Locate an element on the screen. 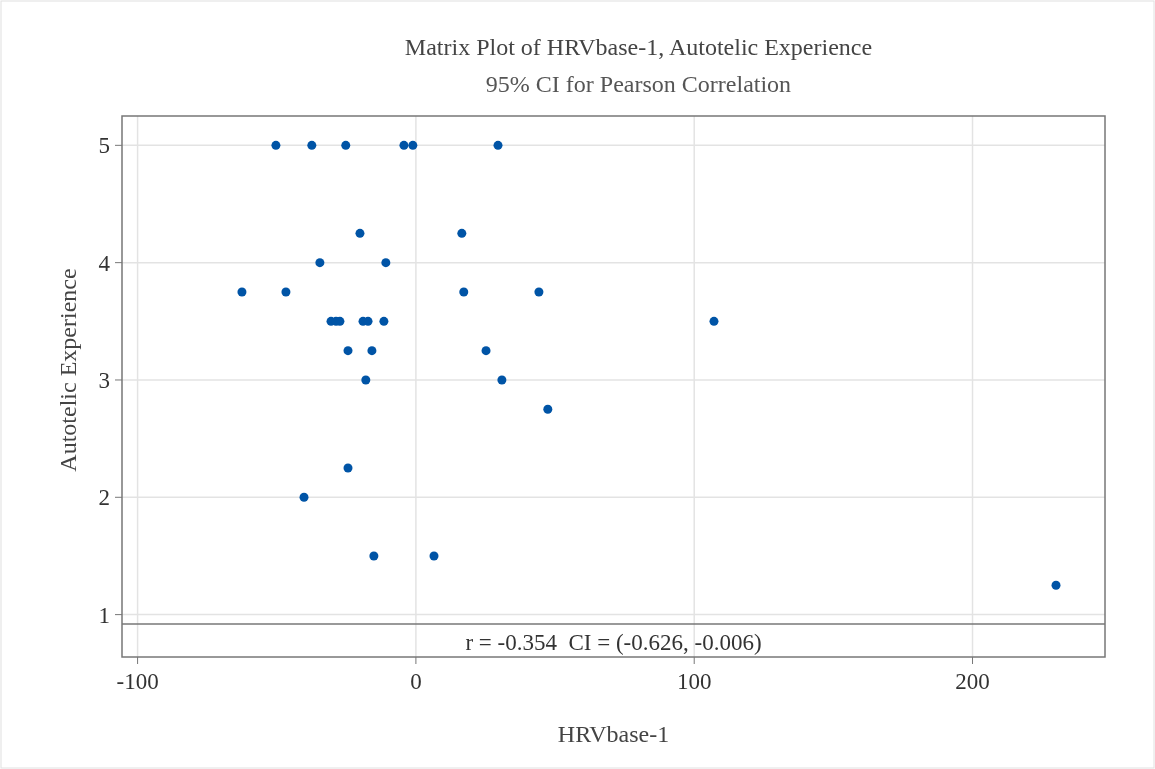 The width and height of the screenshot is (1155, 769). text: r = -0.354 CI = (-0.626, -0.006) is located at coordinates (613, 642).